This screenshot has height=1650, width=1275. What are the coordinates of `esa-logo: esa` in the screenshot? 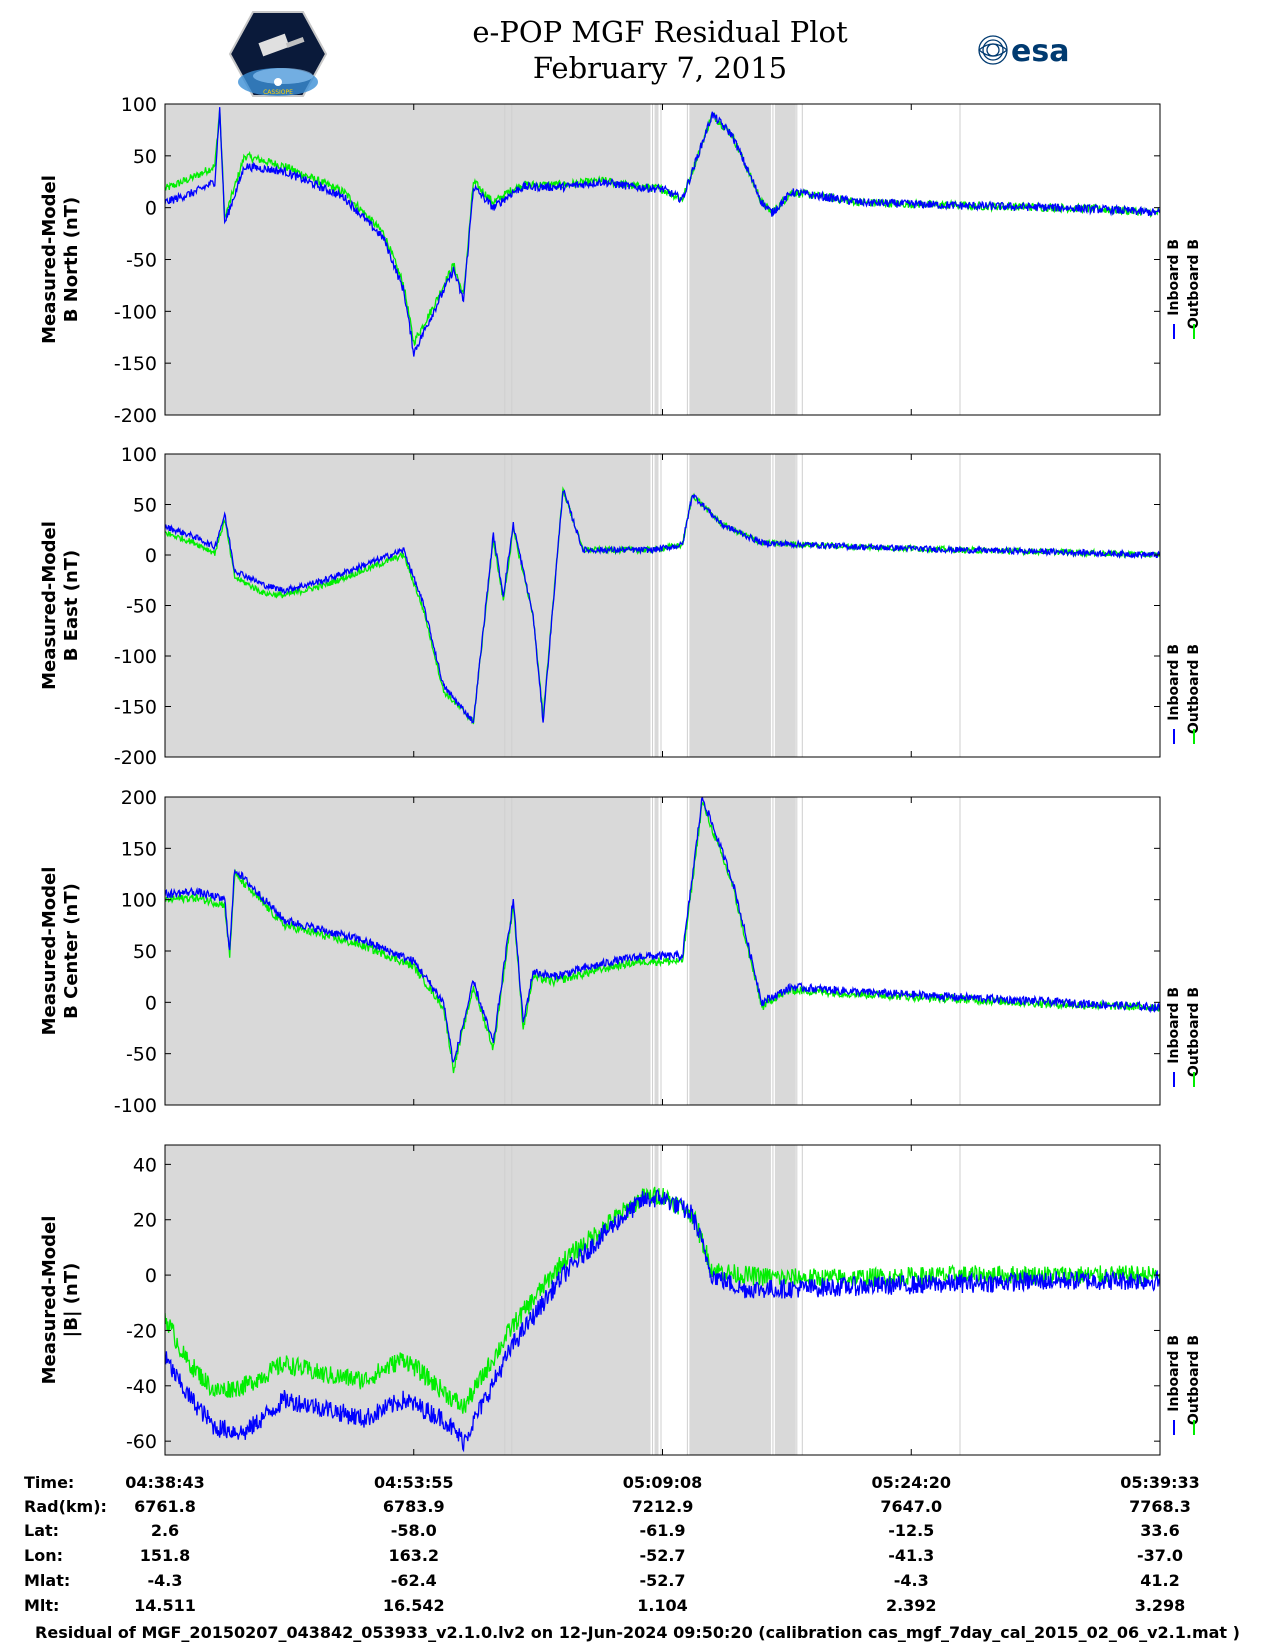 It's located at (1023, 51).